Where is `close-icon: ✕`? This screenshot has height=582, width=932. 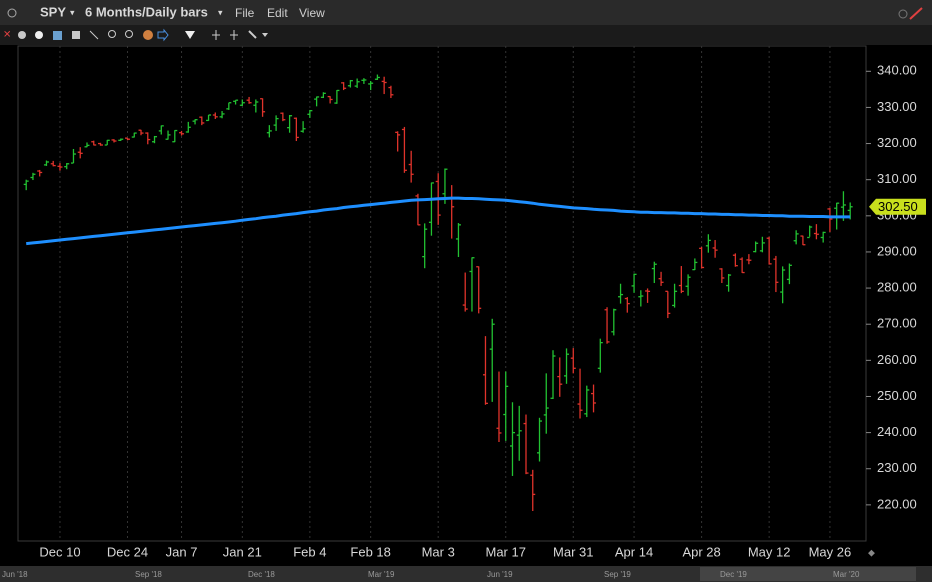 close-icon: ✕ is located at coordinates (7, 35).